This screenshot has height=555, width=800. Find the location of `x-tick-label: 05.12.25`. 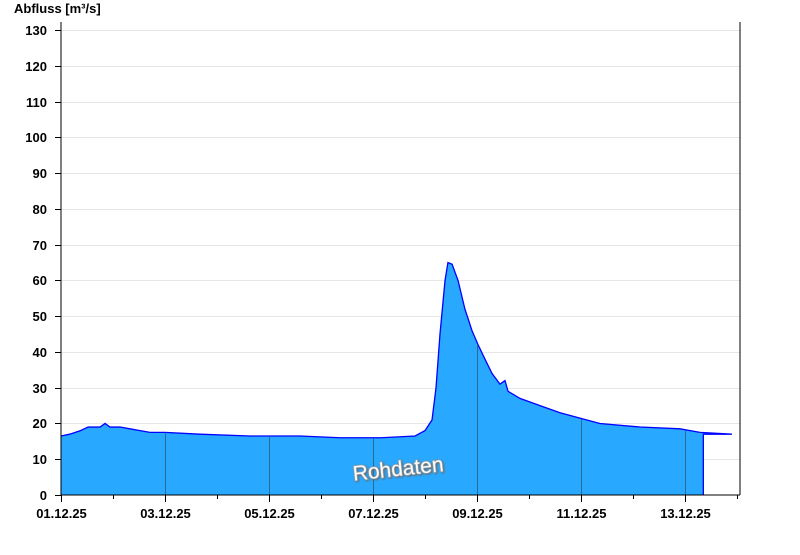

x-tick-label: 05.12.25 is located at coordinates (269, 513).